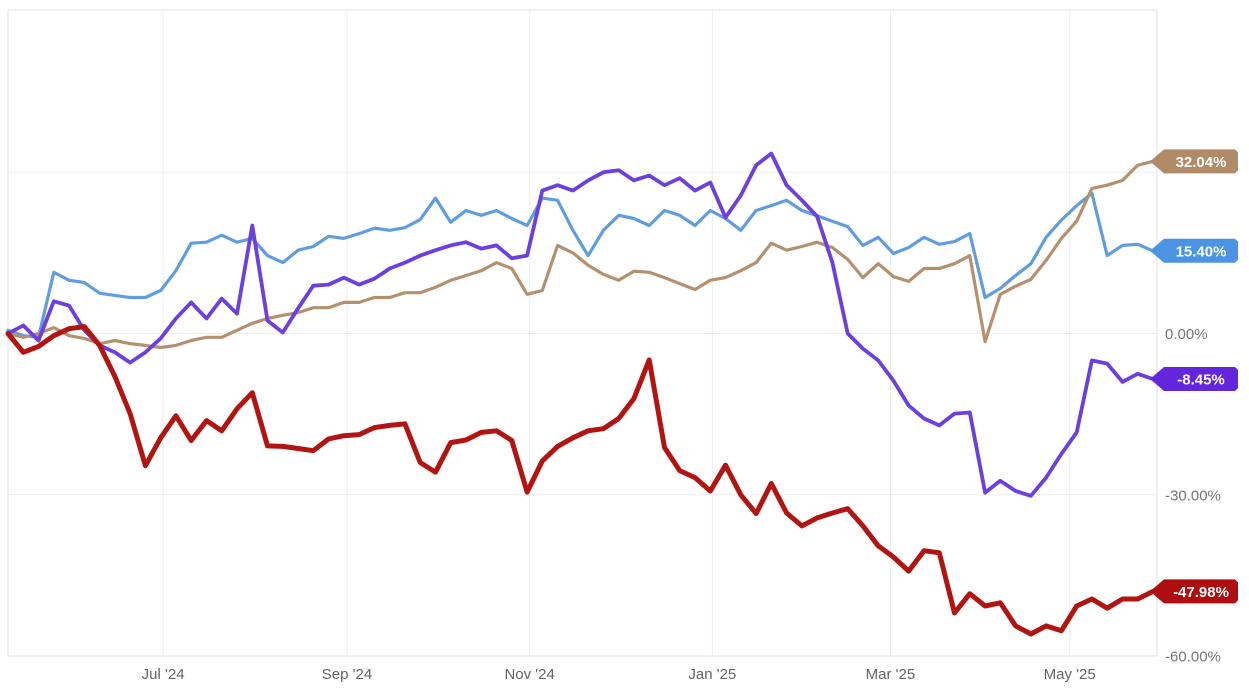 The height and width of the screenshot is (690, 1249). Describe the element at coordinates (1201, 162) in the screenshot. I see `series-tan-value-label: 32.04%` at that location.